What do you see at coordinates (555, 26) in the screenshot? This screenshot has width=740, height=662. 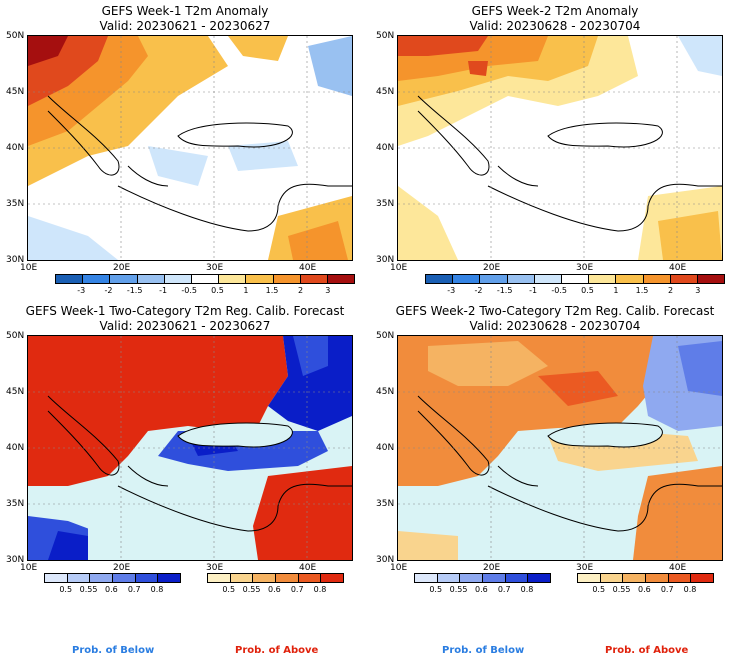 I see `panel-valid-dates: Valid: 20230628 - 20230704` at bounding box center [555, 26].